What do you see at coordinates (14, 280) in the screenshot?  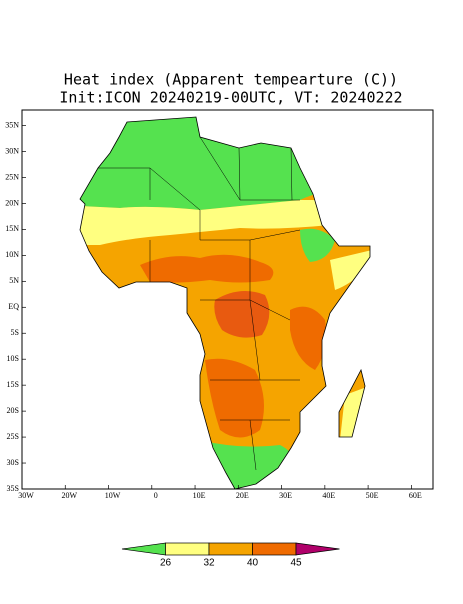 I see `y-tick-label: 5N` at bounding box center [14, 280].